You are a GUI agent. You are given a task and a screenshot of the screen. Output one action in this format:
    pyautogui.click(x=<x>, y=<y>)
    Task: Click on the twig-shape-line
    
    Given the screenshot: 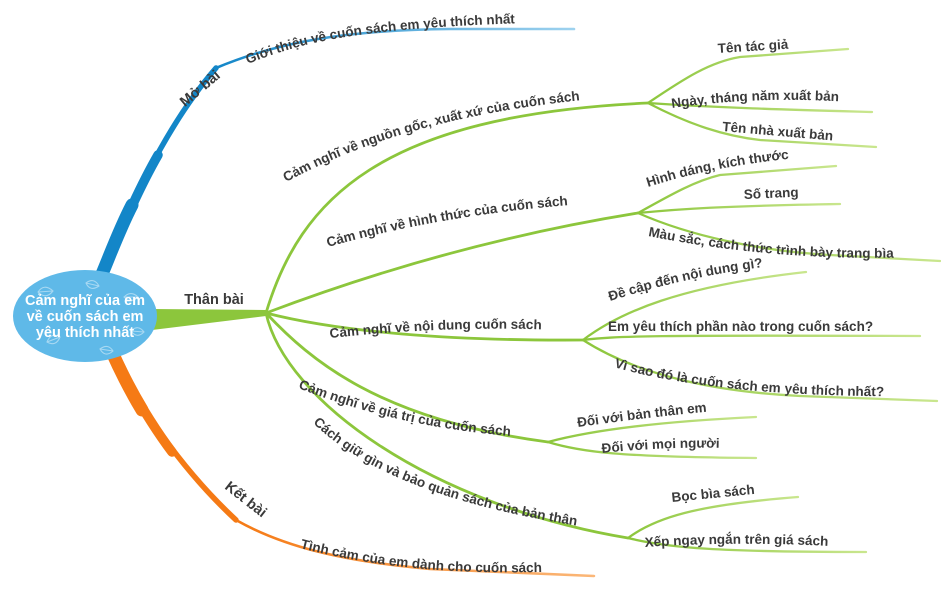 What is the action you would take?
    pyautogui.click(x=737, y=189)
    